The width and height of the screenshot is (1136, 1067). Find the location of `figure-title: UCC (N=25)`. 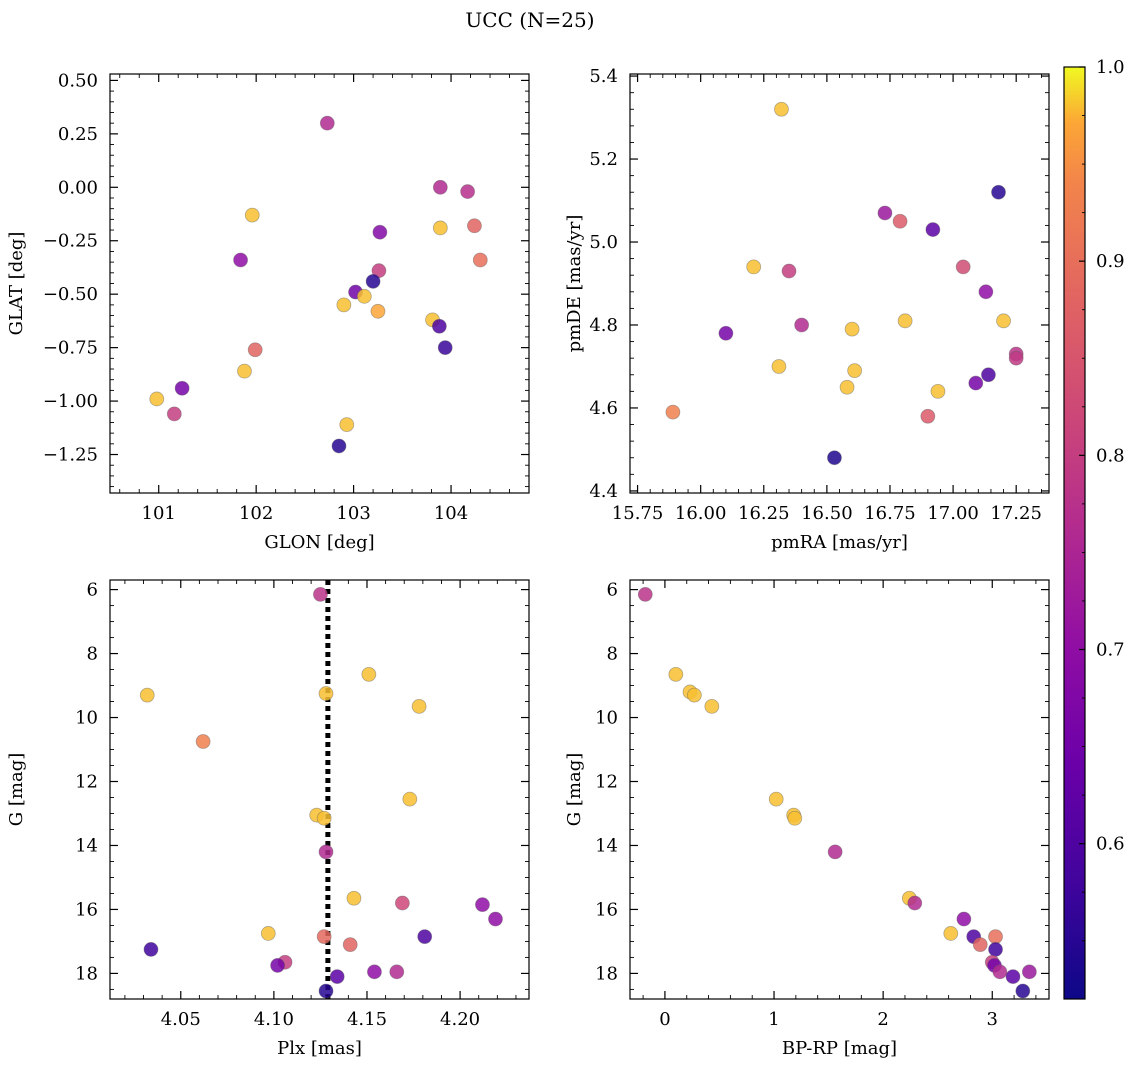

figure-title: UCC (N=25) is located at coordinates (529, 20).